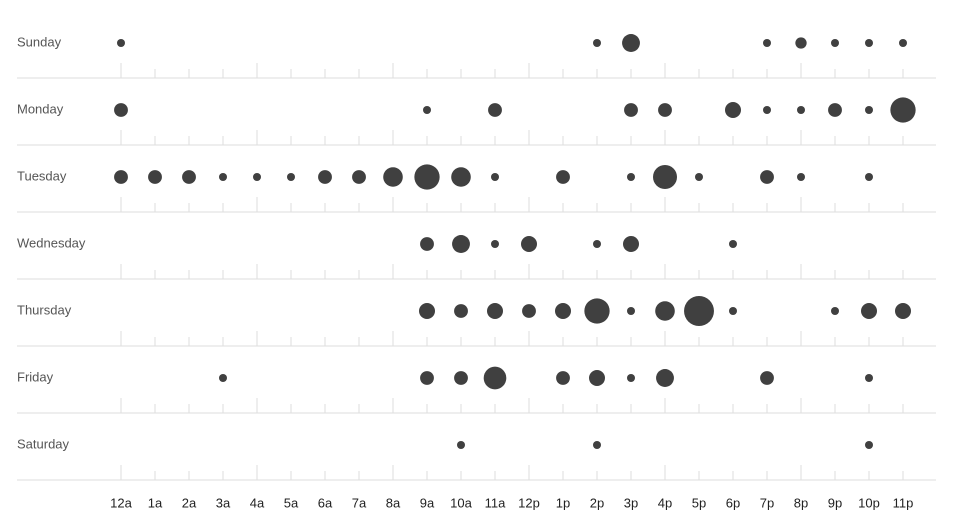  What do you see at coordinates (733, 502) in the screenshot?
I see `x-tick-label: 6p` at bounding box center [733, 502].